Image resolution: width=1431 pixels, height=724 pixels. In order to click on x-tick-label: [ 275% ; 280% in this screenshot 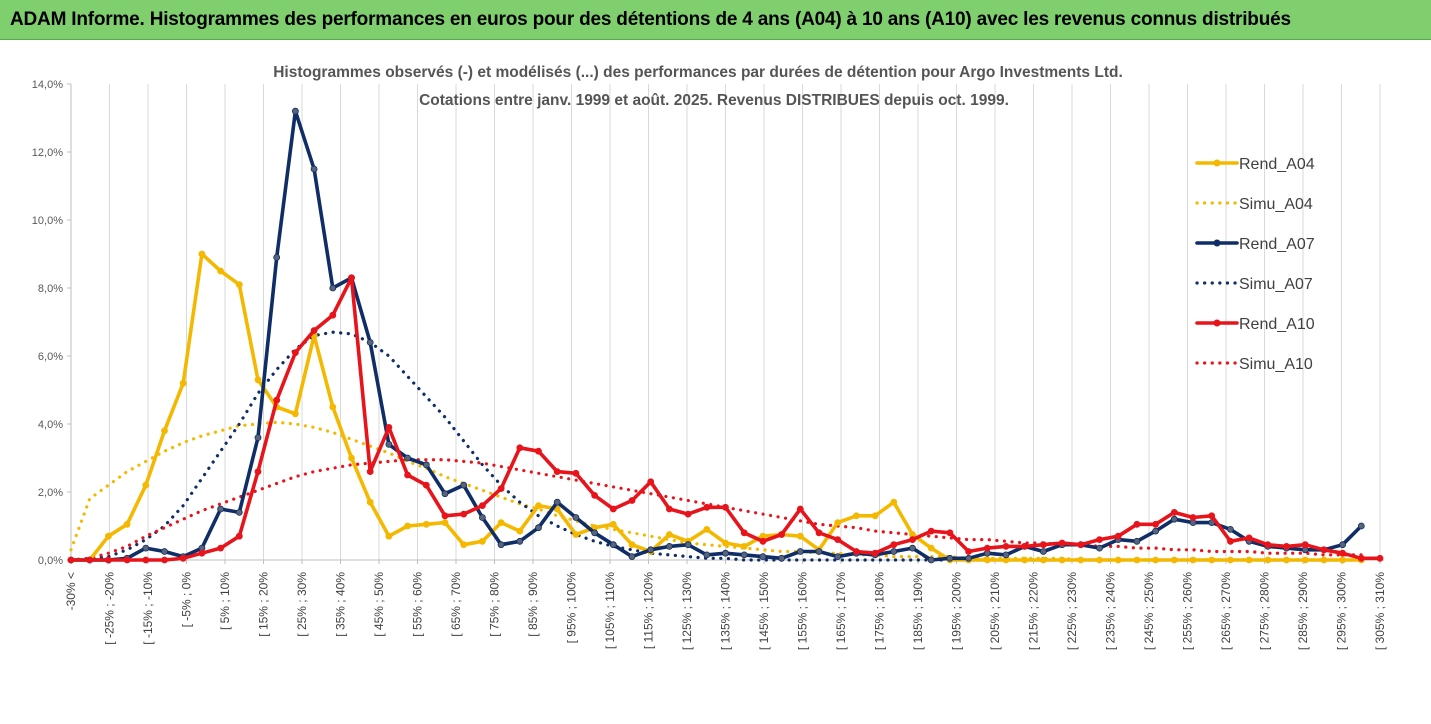, I will do `click(1265, 611)`.